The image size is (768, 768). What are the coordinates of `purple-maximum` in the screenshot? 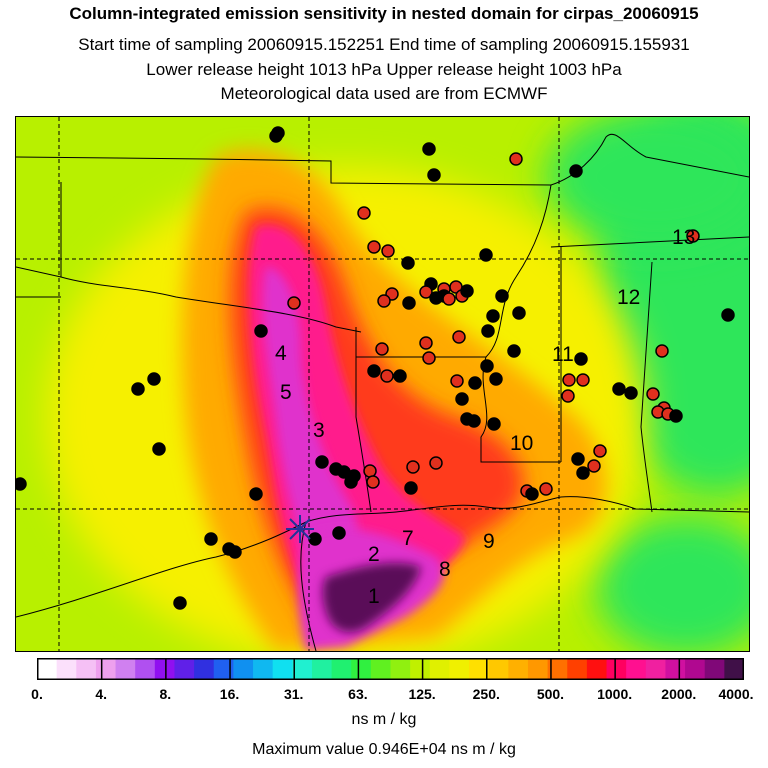 It's located at (371, 597).